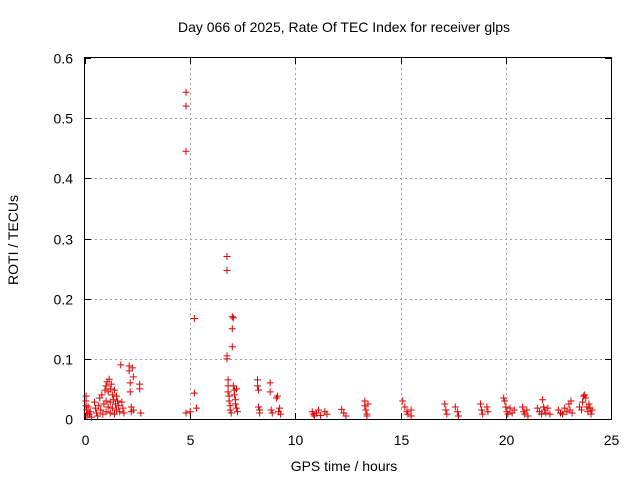  What do you see at coordinates (64, 179) in the screenshot?
I see `y-tick-label: 0.4` at bounding box center [64, 179].